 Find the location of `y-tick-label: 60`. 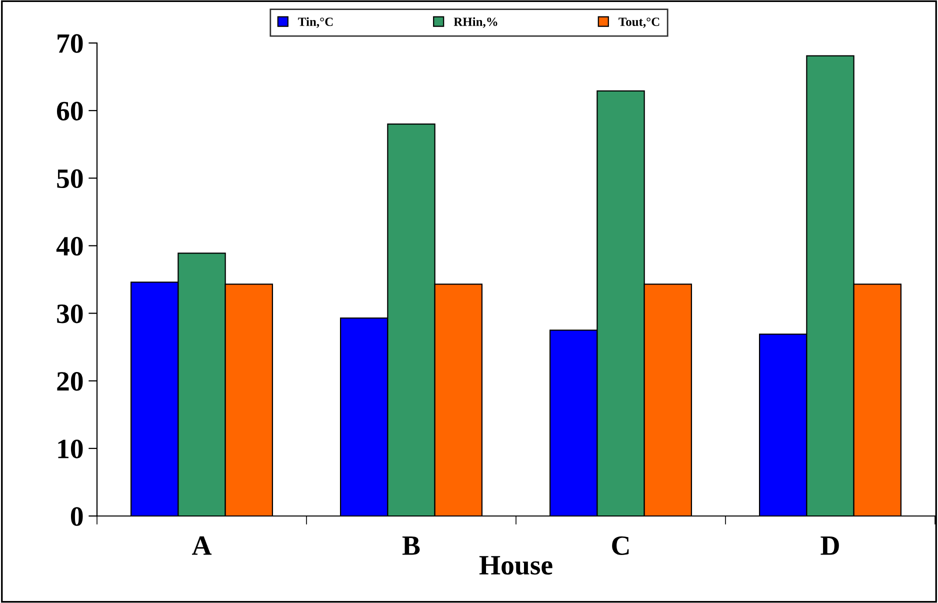

y-tick-label: 60 is located at coordinates (69, 111).